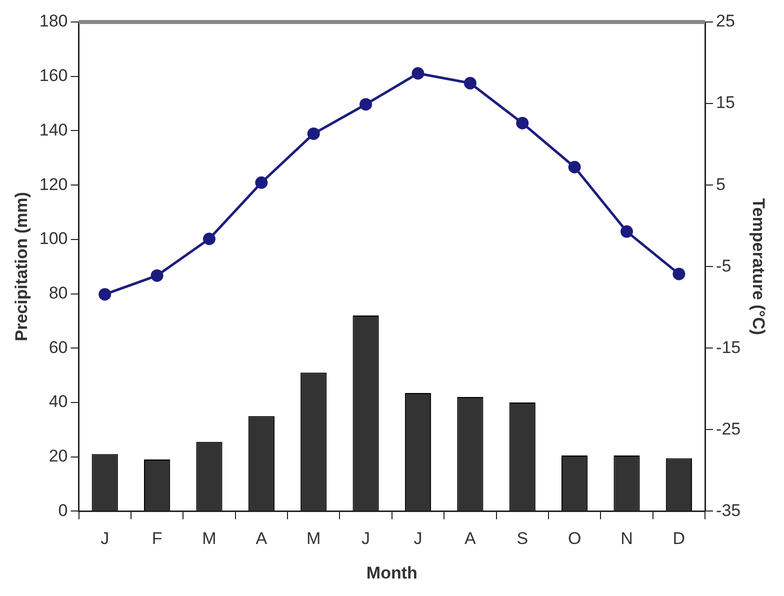 The image size is (784, 596). Describe the element at coordinates (53, 238) in the screenshot. I see `y-tick-label: 100` at that location.